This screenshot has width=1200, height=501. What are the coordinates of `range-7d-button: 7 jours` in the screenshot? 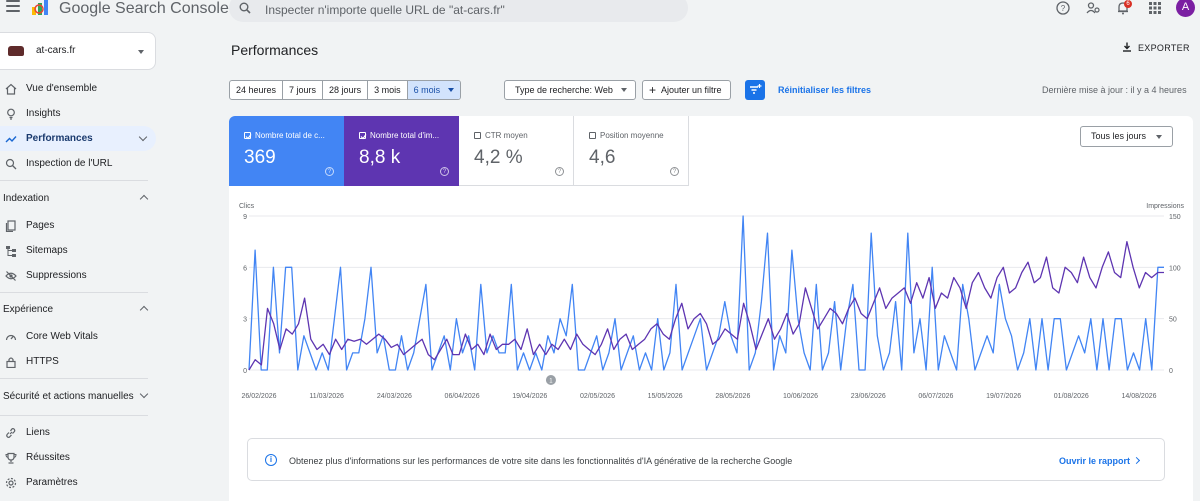 It's located at (303, 90).